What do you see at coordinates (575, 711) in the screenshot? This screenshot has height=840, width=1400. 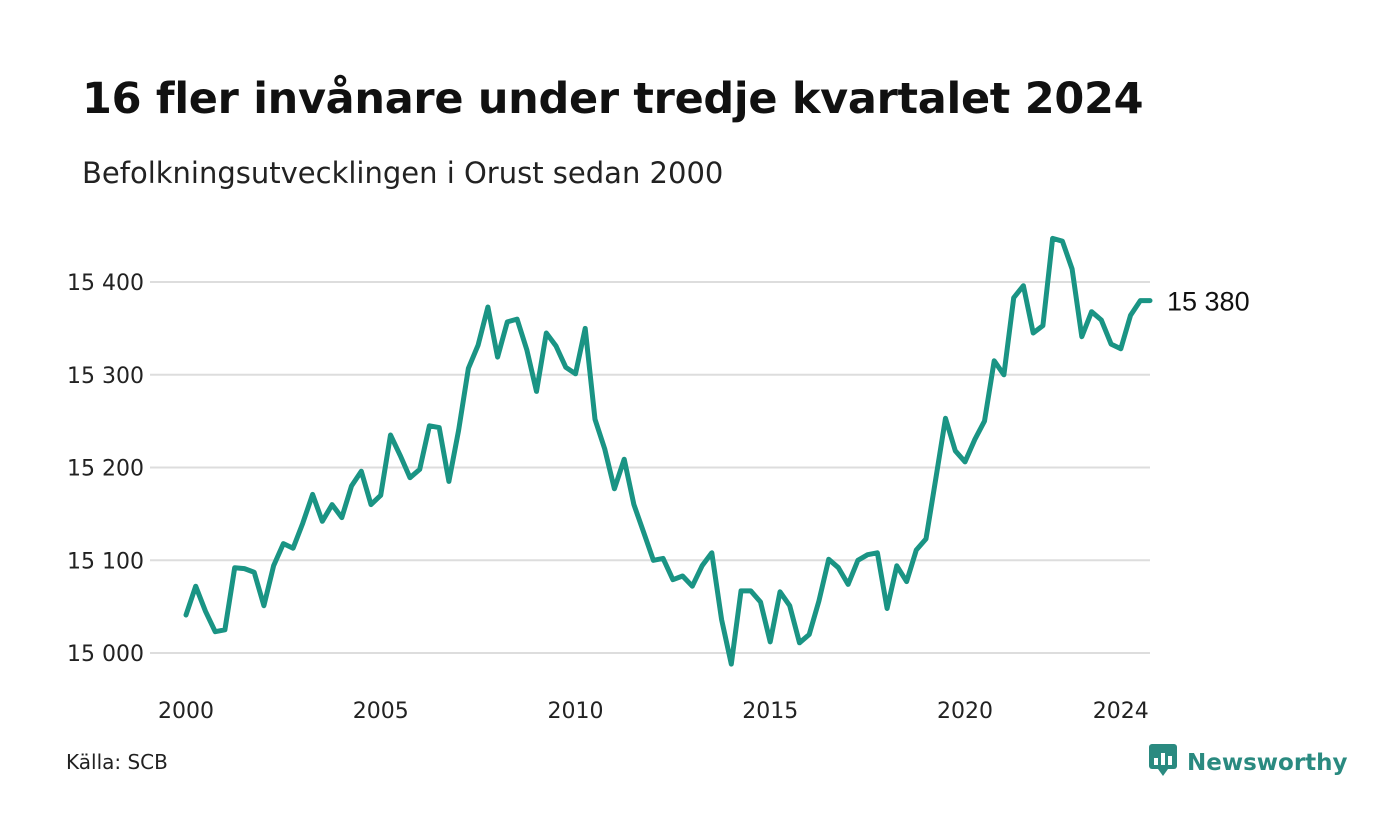 I see `x-tick-label: 2010` at bounding box center [575, 711].